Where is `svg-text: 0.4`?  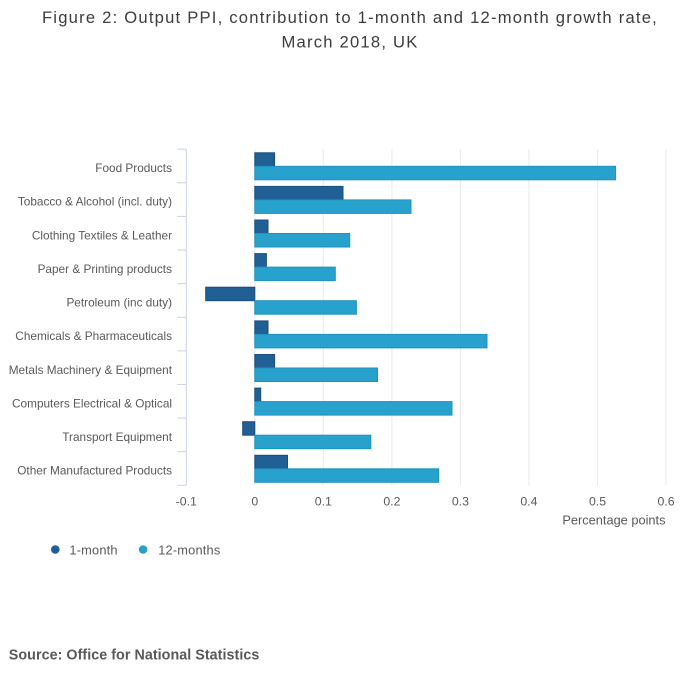 svg-text: 0.4 is located at coordinates (528, 502).